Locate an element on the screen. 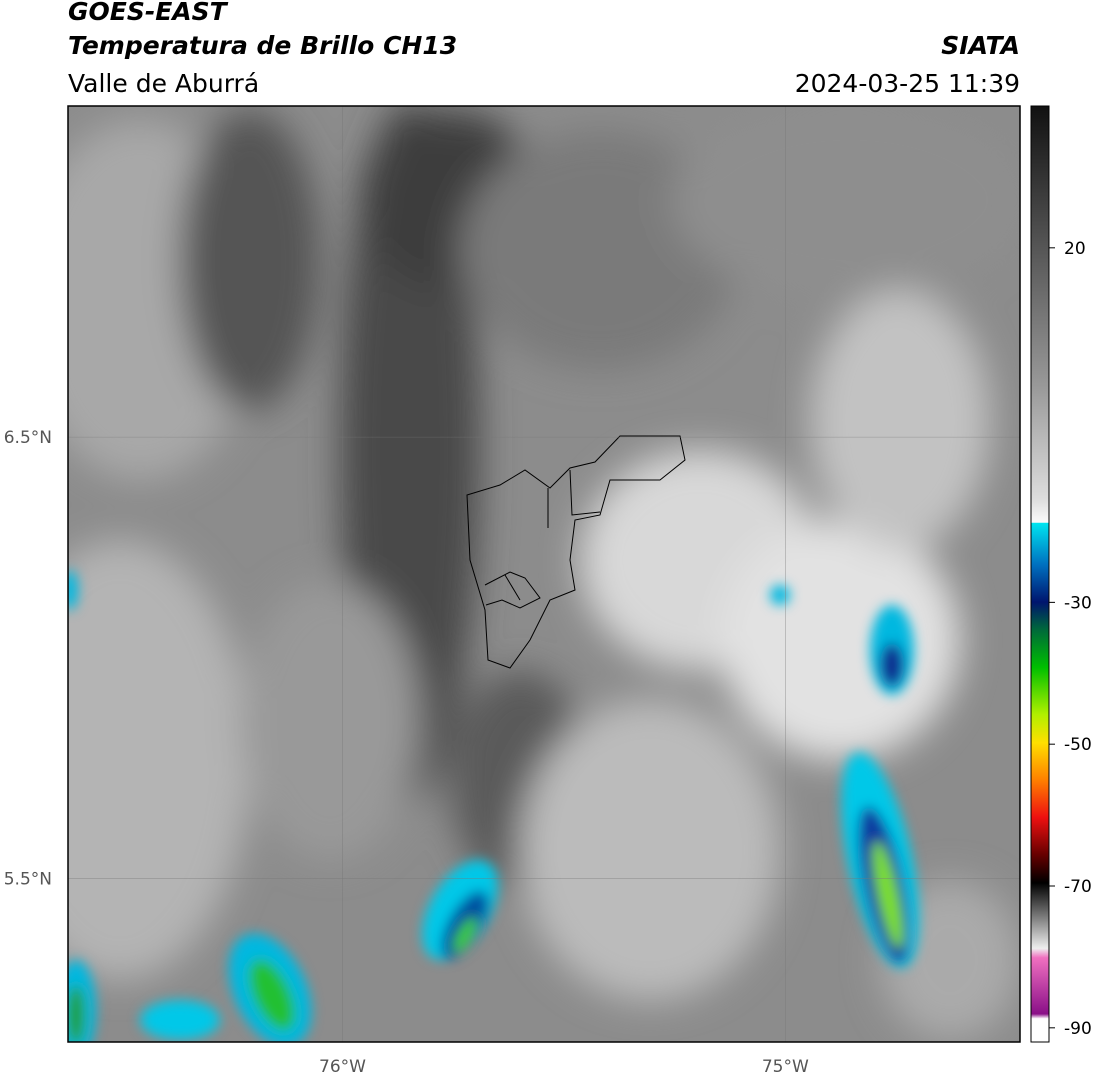 The height and width of the screenshot is (1082, 1094). x-tick-label: 75°W is located at coordinates (785, 1067).